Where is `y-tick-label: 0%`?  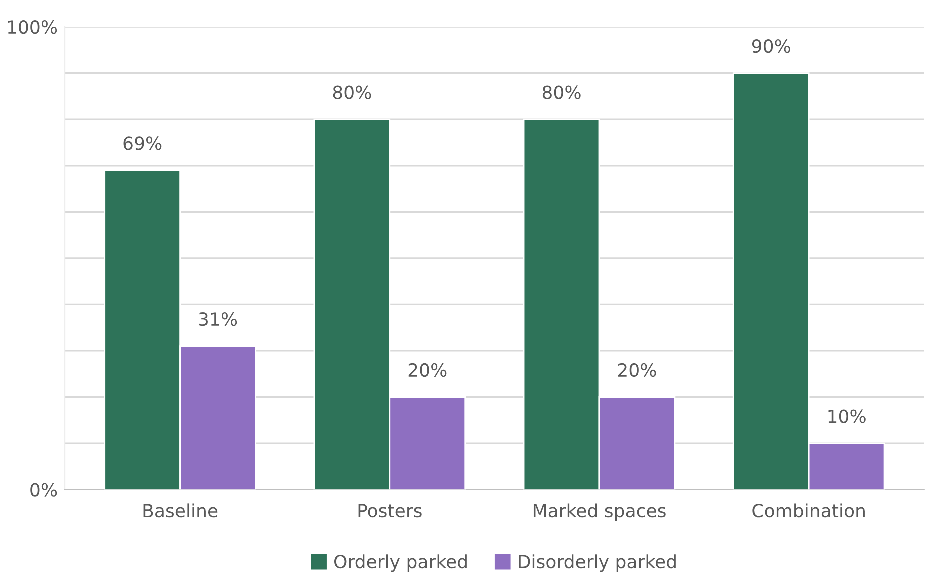 y-tick-label: 0% is located at coordinates (44, 490).